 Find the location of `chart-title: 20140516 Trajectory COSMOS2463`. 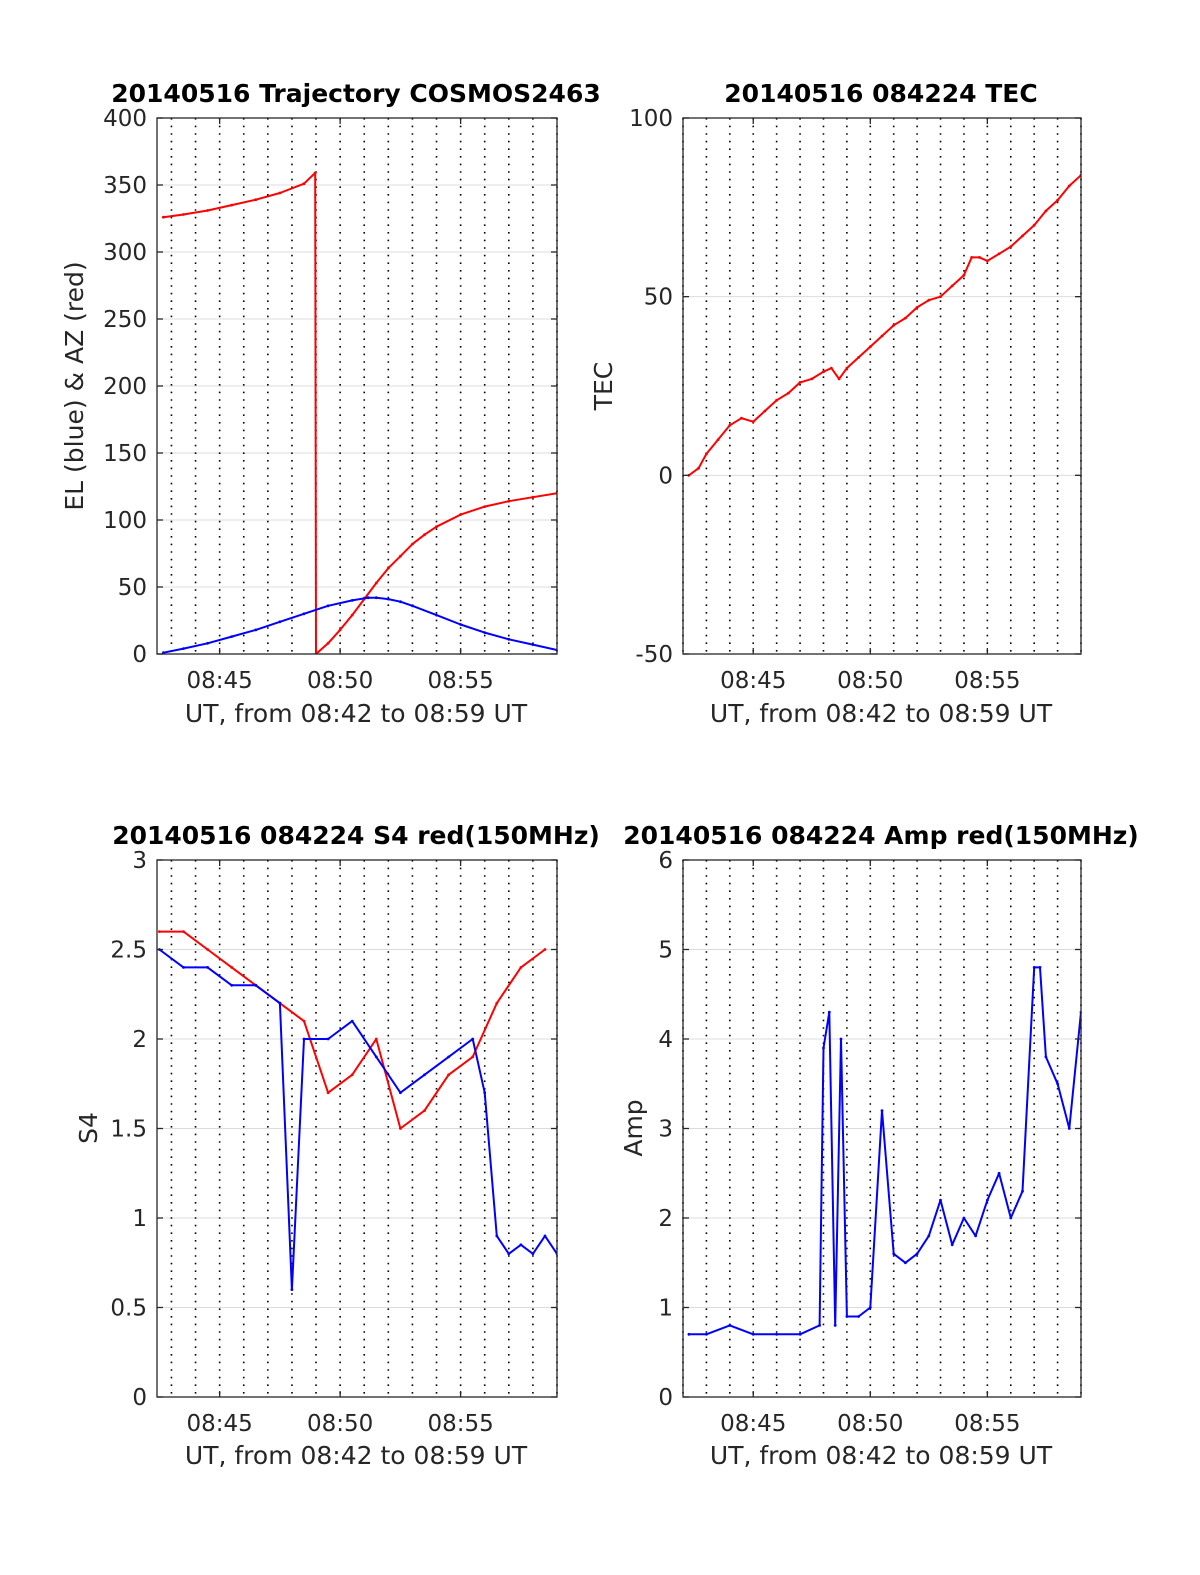

chart-title: 20140516 Trajectory COSMOS2463 is located at coordinates (356, 93).